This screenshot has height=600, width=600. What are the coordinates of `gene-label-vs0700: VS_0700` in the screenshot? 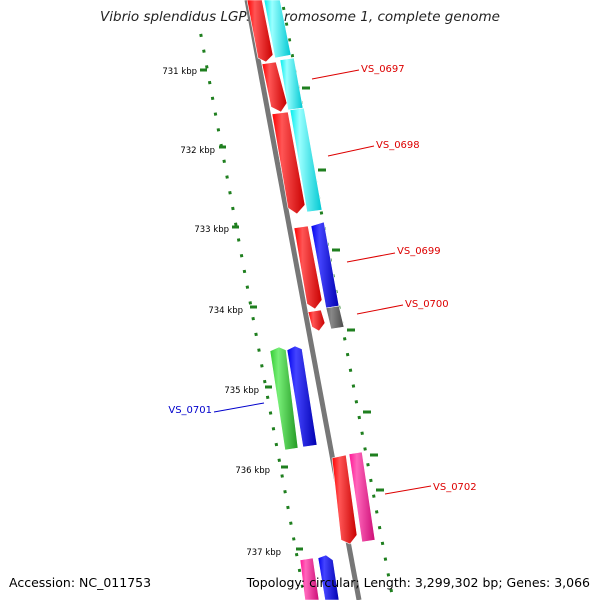 It's located at (427, 304).